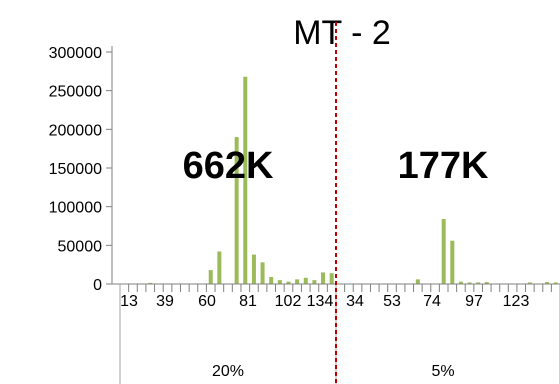 This screenshot has height=384, width=560. What do you see at coordinates (75, 208) in the screenshot?
I see `y-tick-label: 100000` at bounding box center [75, 208].